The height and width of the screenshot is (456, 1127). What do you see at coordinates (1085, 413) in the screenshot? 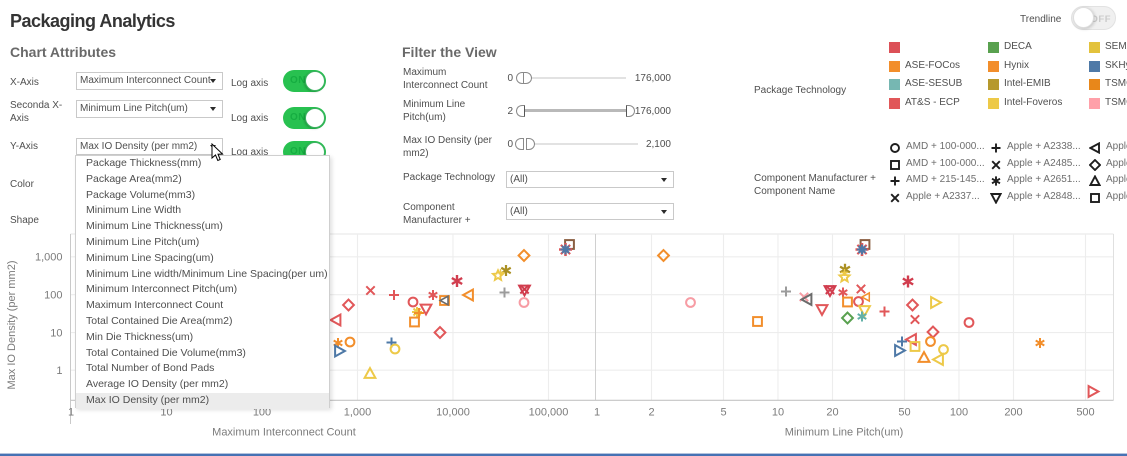
I see `svg-text: 500` at bounding box center [1085, 413].